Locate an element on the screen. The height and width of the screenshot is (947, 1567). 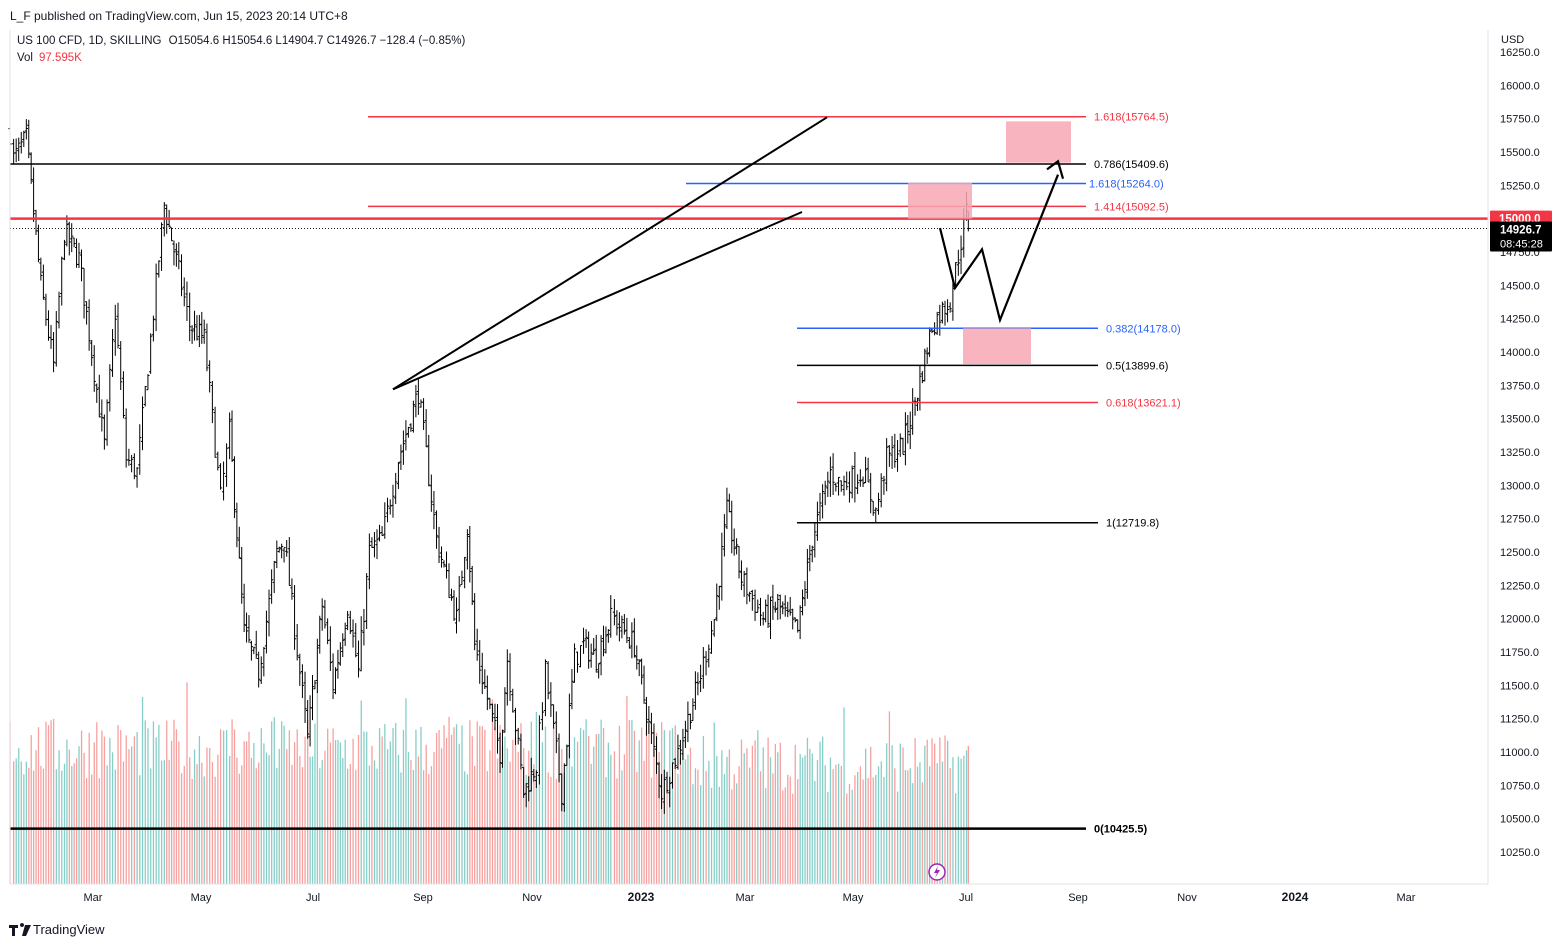
fib-level-label: 0(10425.5) is located at coordinates (1121, 830).